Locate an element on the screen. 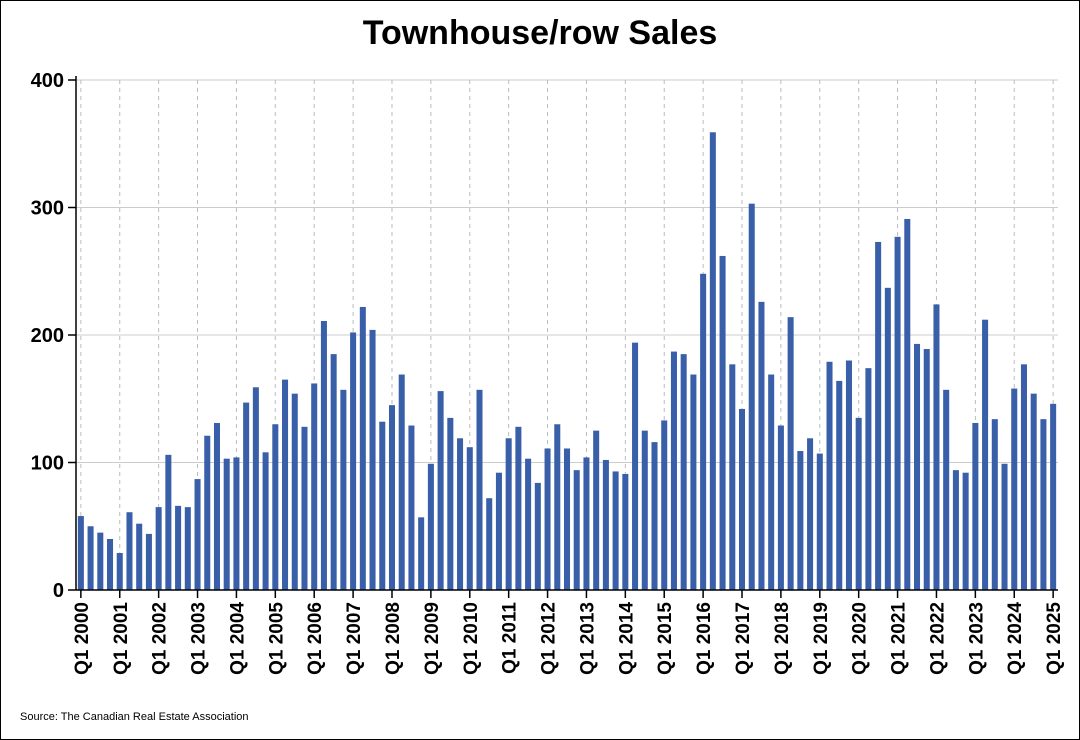  x-tick-label: Q1 2004 is located at coordinates (237, 638).